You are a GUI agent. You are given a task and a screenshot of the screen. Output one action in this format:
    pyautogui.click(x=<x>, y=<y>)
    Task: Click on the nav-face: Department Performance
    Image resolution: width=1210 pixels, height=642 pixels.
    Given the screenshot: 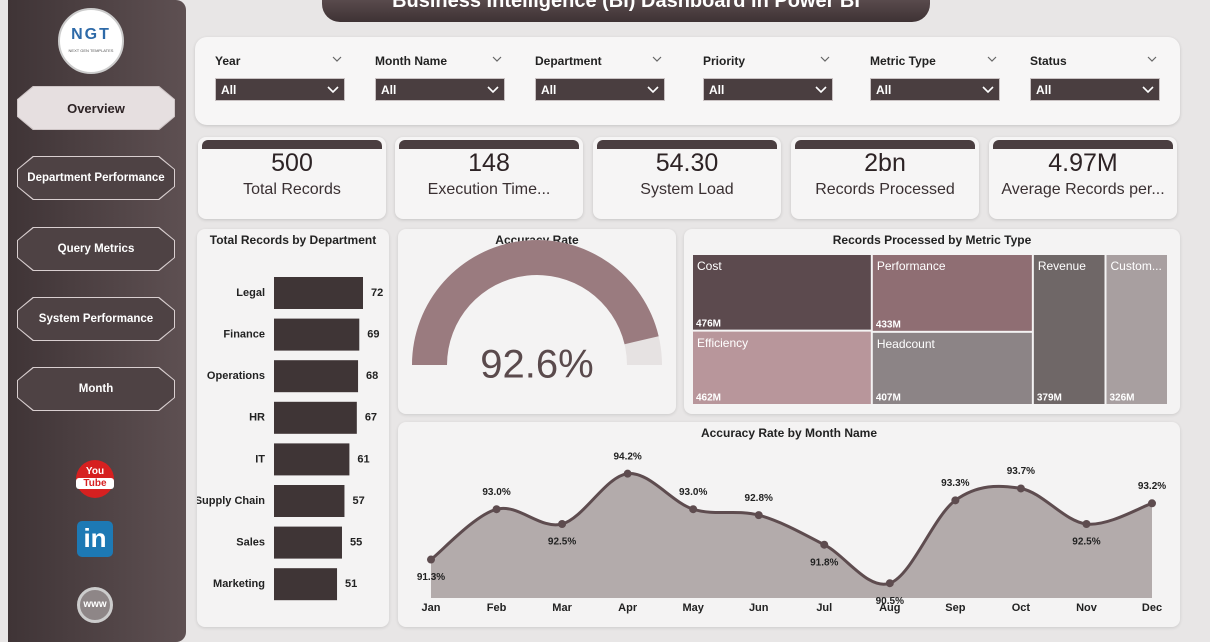 What is the action you would take?
    pyautogui.click(x=96, y=178)
    